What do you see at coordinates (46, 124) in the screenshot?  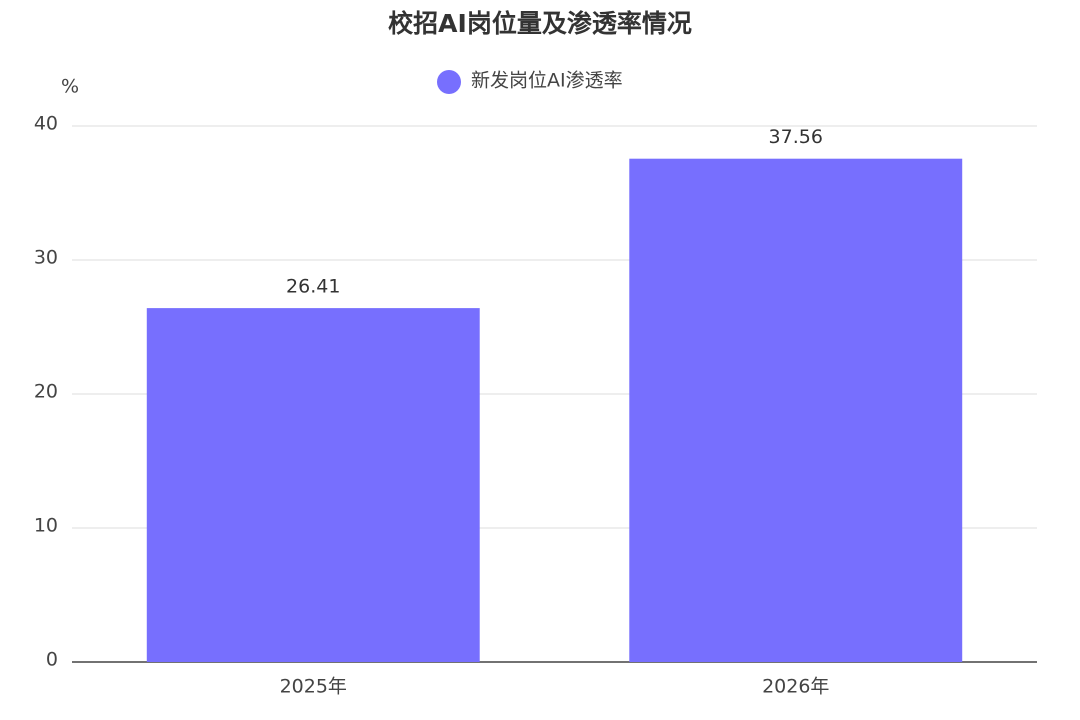 I see `y-tick-label: 40` at bounding box center [46, 124].